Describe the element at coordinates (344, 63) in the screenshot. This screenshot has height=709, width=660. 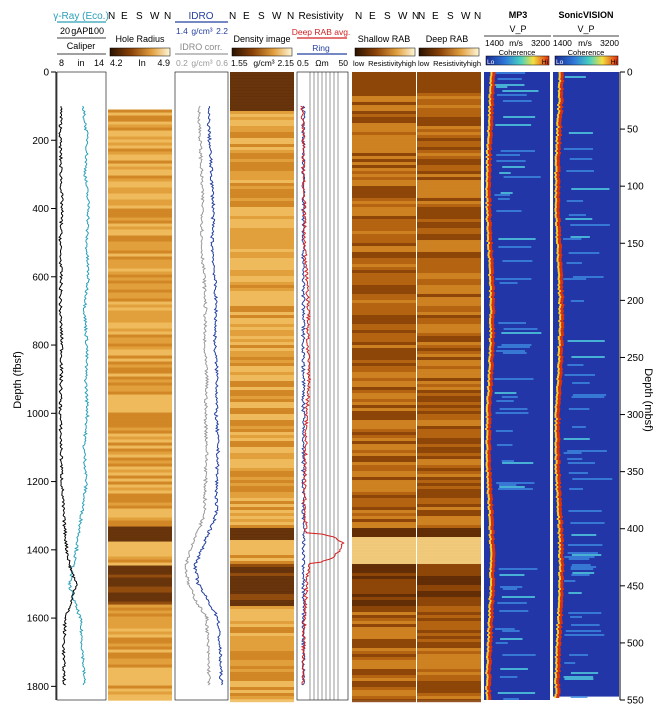
I see `svg-text: 50` at that location.